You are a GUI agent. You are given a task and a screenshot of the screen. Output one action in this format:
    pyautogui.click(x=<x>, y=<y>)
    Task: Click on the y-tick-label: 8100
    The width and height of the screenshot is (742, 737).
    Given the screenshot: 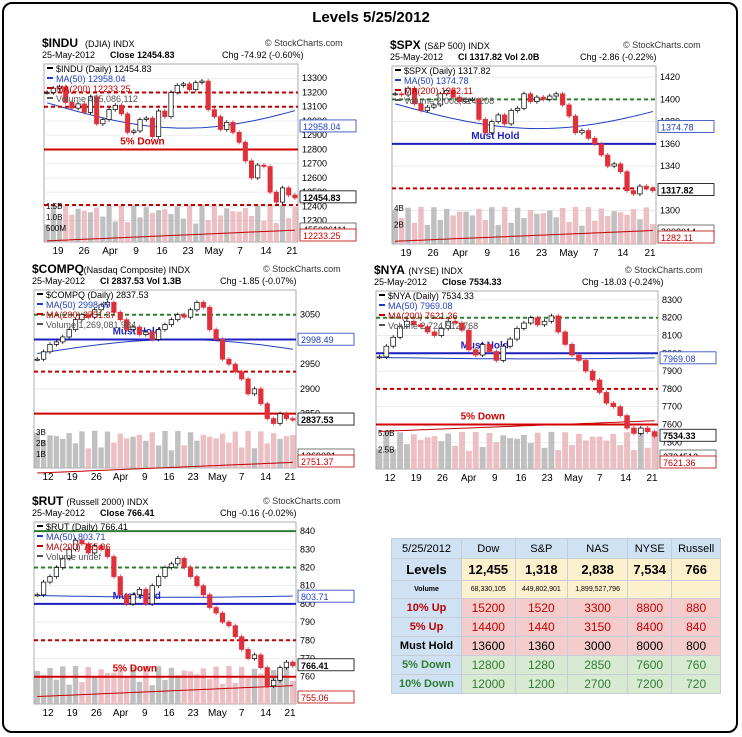 What is the action you would take?
    pyautogui.click(x=672, y=336)
    